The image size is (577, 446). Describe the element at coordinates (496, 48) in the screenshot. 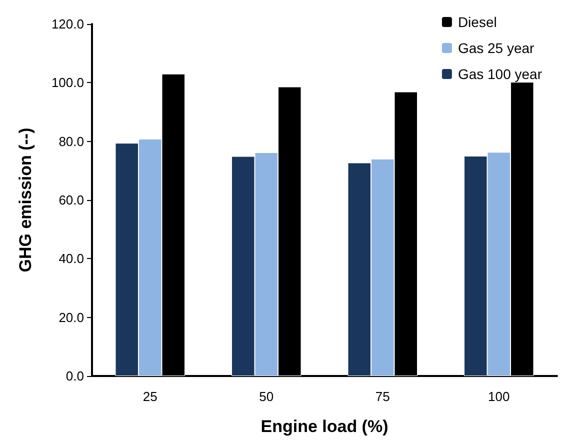

I see `legend-label: Gas 25 year` at that location.